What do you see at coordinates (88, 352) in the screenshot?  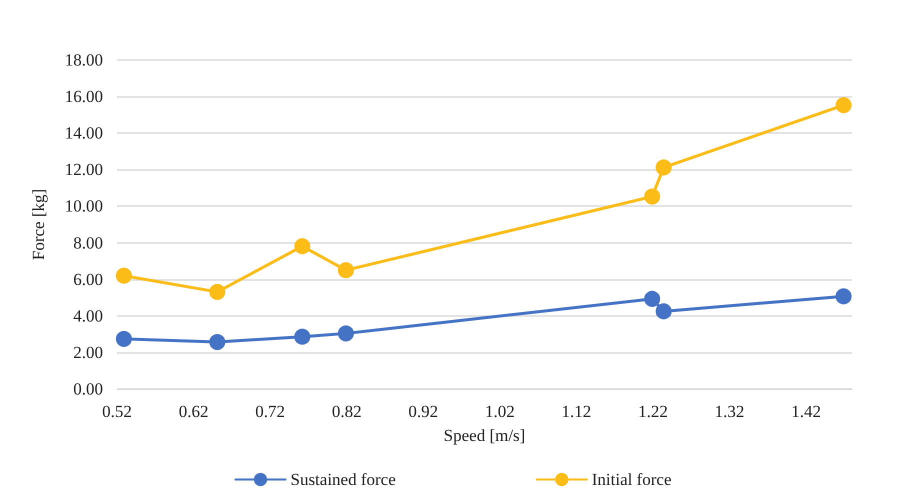 I see `y-tick-label: 2.00` at bounding box center [88, 352].